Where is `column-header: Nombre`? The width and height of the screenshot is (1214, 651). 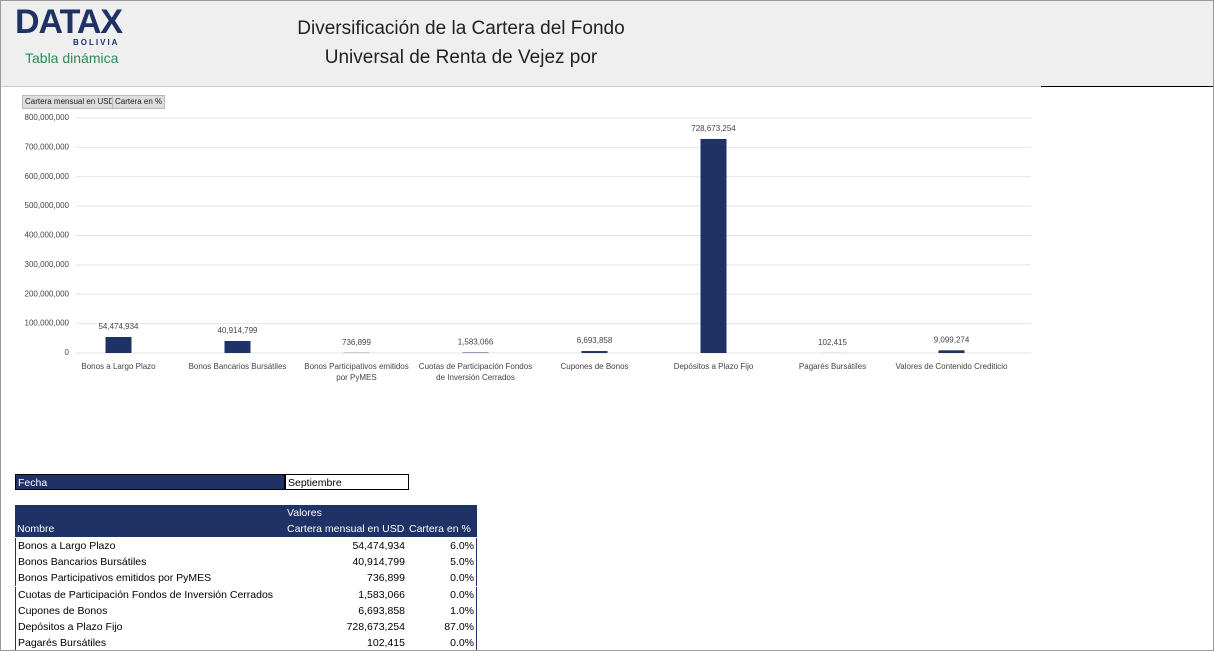 column-header: Nombre is located at coordinates (150, 529).